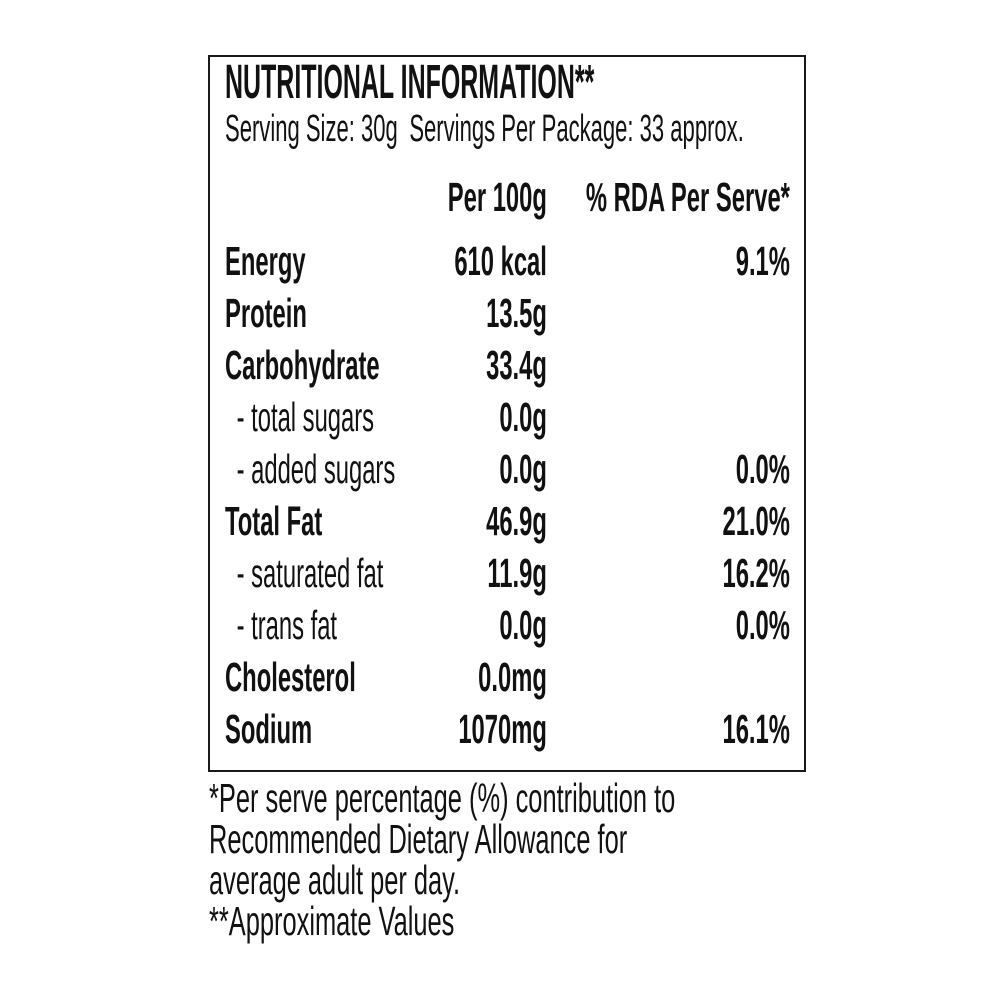 This screenshot has height=1000, width=1000. What do you see at coordinates (316, 469) in the screenshot?
I see `nutrient-name: - added sugars` at bounding box center [316, 469].